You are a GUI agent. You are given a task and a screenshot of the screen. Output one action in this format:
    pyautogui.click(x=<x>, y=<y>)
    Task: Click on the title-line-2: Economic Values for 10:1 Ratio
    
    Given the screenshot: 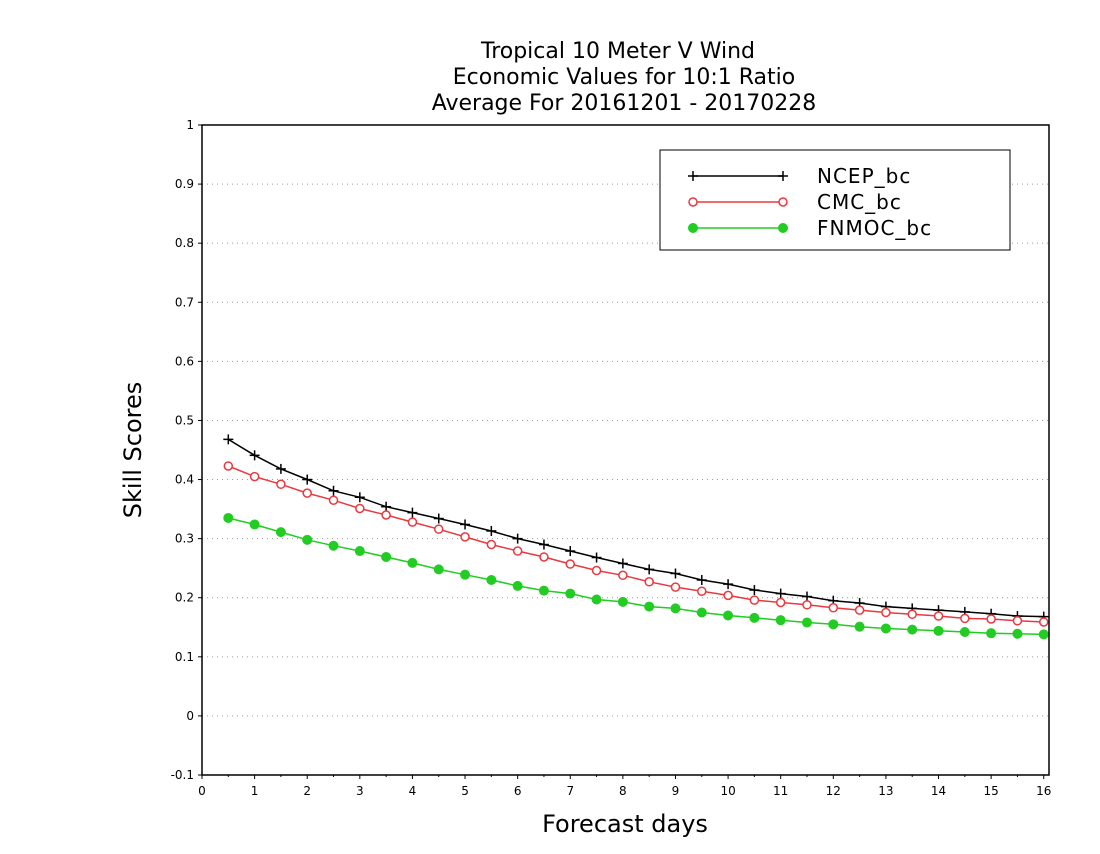 What is the action you would take?
    pyautogui.click(x=624, y=77)
    